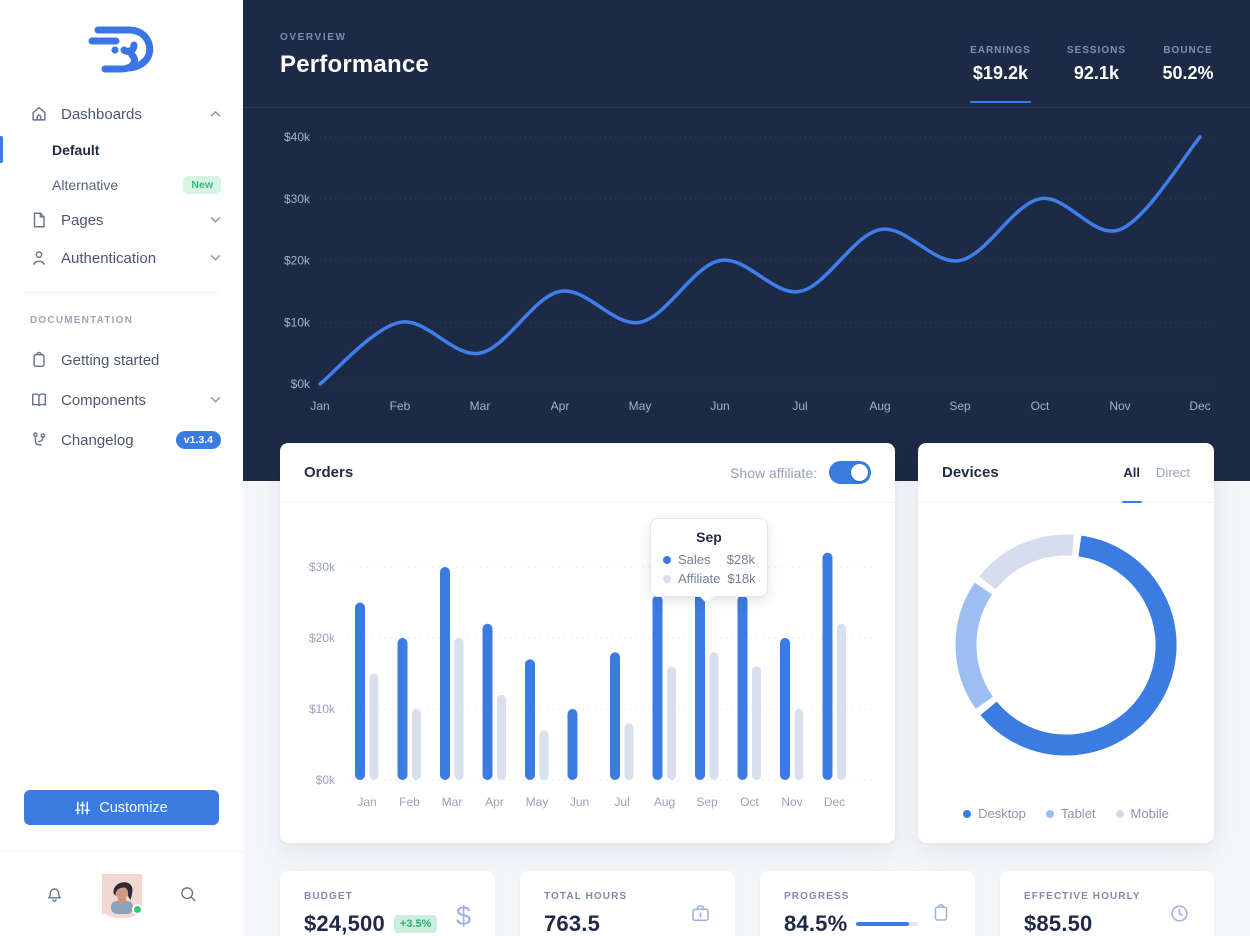  What do you see at coordinates (39, 258) in the screenshot?
I see `user-icon` at bounding box center [39, 258].